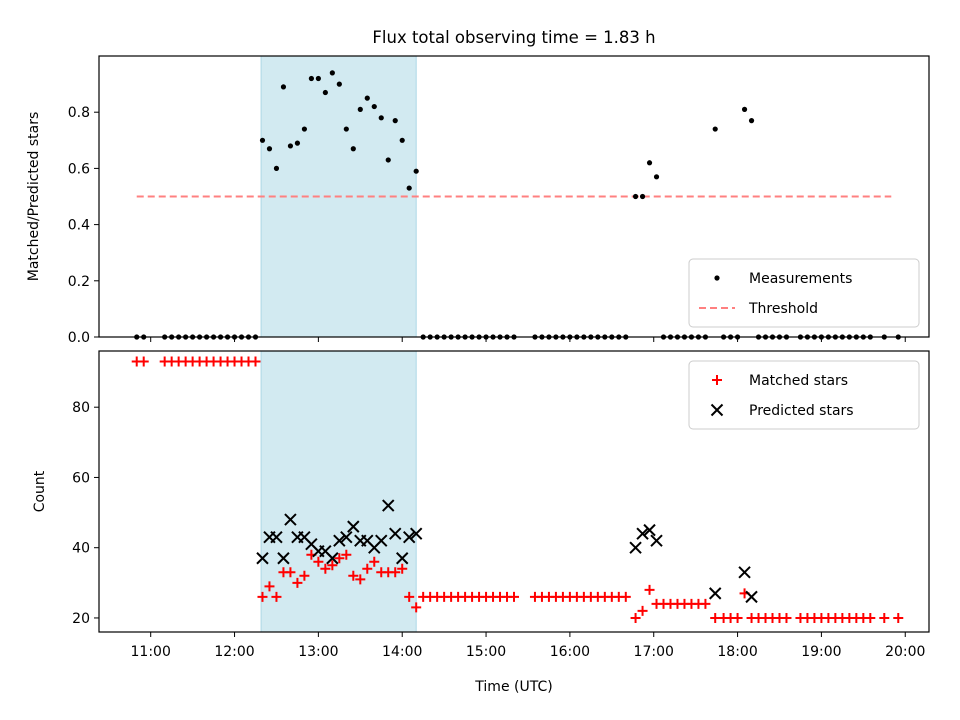 Image resolution: width=960 pixels, height=720 pixels. Describe the element at coordinates (821, 652) in the screenshot. I see `x-tick-label: 19:00` at that location.